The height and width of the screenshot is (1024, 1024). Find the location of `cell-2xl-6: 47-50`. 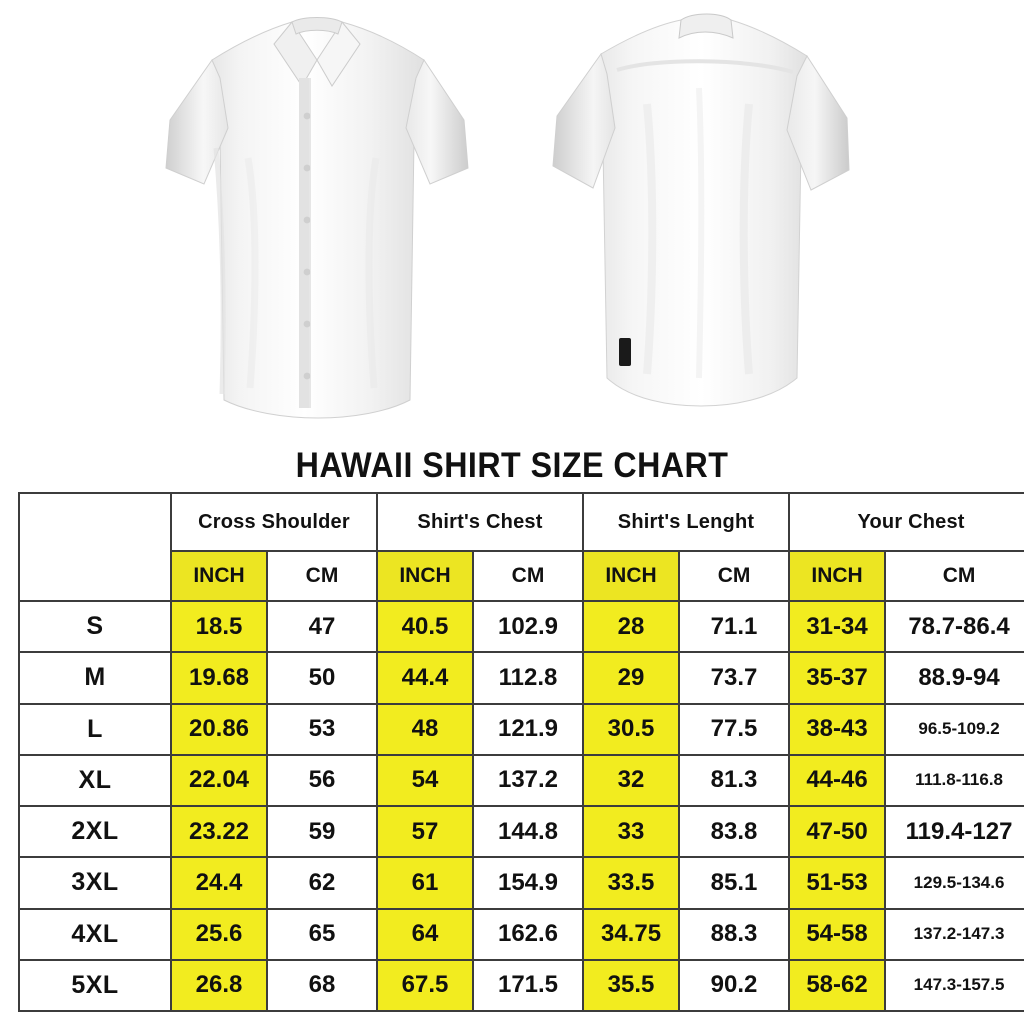

cell-2xl-6: 47-50 is located at coordinates (837, 831).